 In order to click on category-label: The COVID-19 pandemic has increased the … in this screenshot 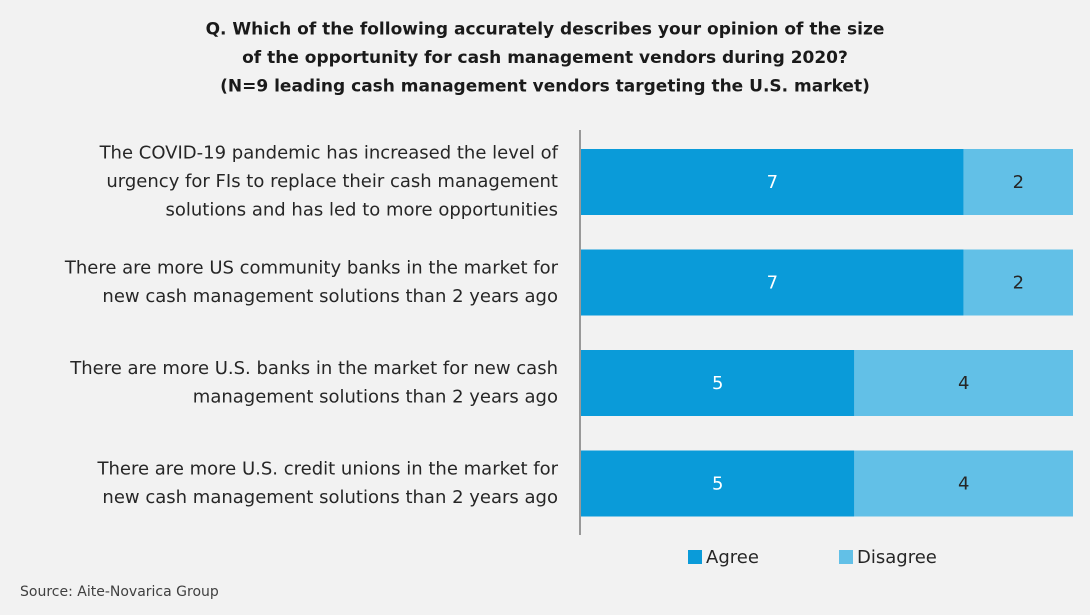, I will do `click(329, 182)`.